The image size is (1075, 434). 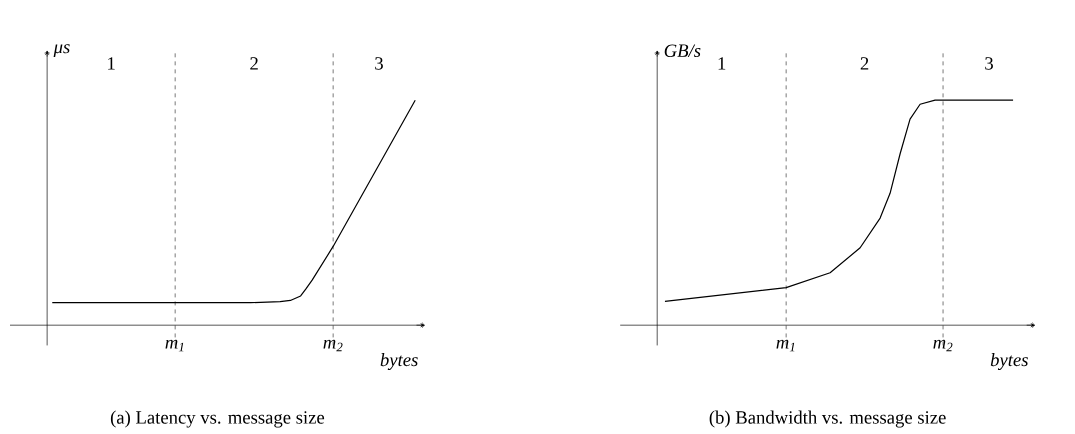 What do you see at coordinates (682, 51) in the screenshot?
I see `y-axis-title: GB/s` at bounding box center [682, 51].